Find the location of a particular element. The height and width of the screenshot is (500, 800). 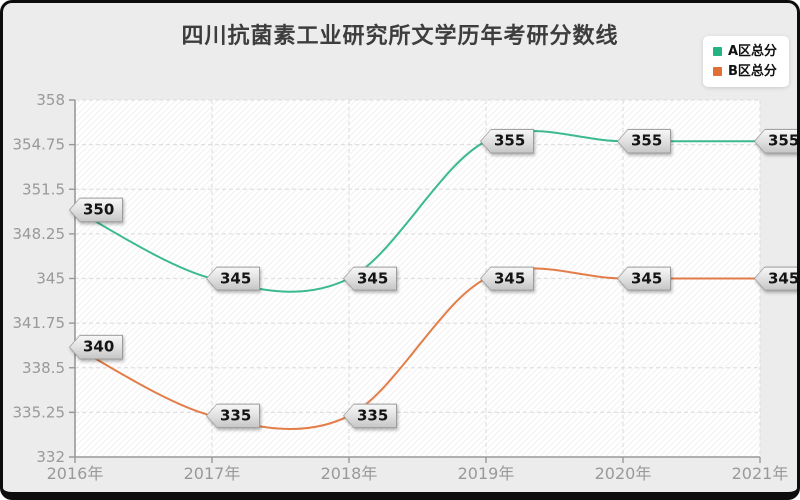

x-tick-label: 2020年 is located at coordinates (623, 473).